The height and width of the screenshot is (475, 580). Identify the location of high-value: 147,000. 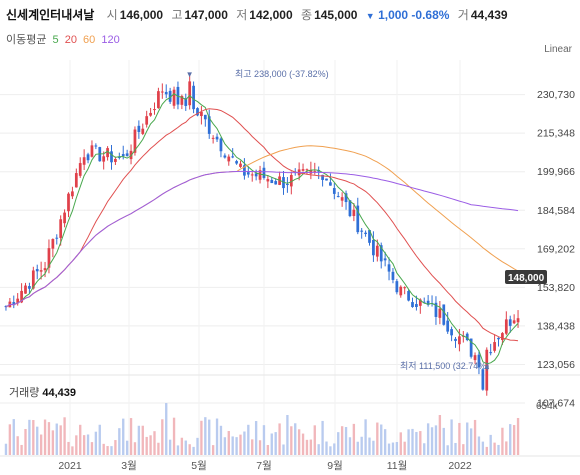
(206, 15).